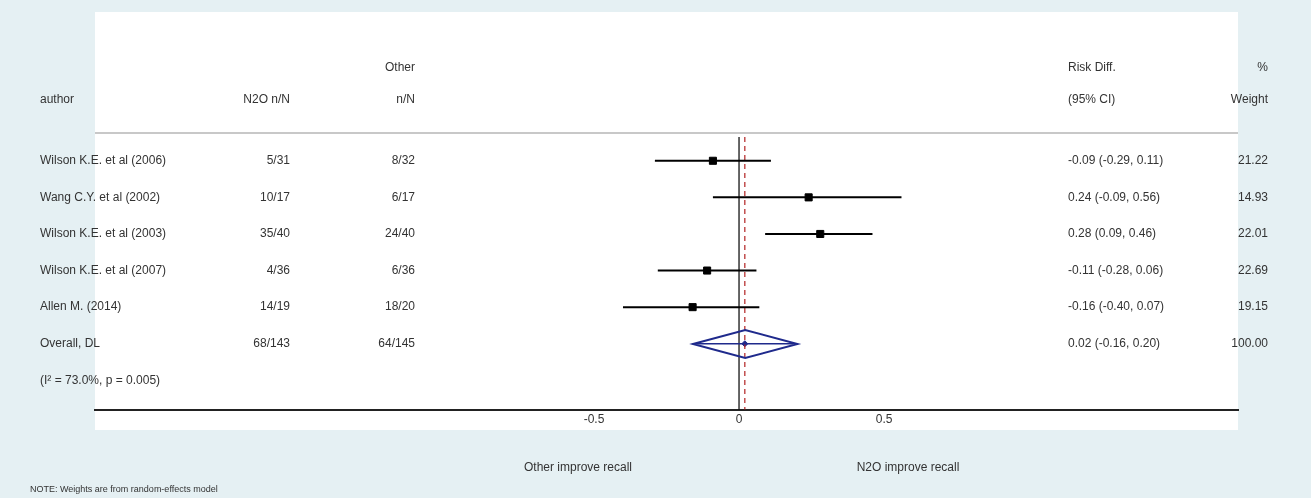  What do you see at coordinates (103, 269) in the screenshot?
I see `y-tick-label: Wilson K.E. et al (2007)` at bounding box center [103, 269].